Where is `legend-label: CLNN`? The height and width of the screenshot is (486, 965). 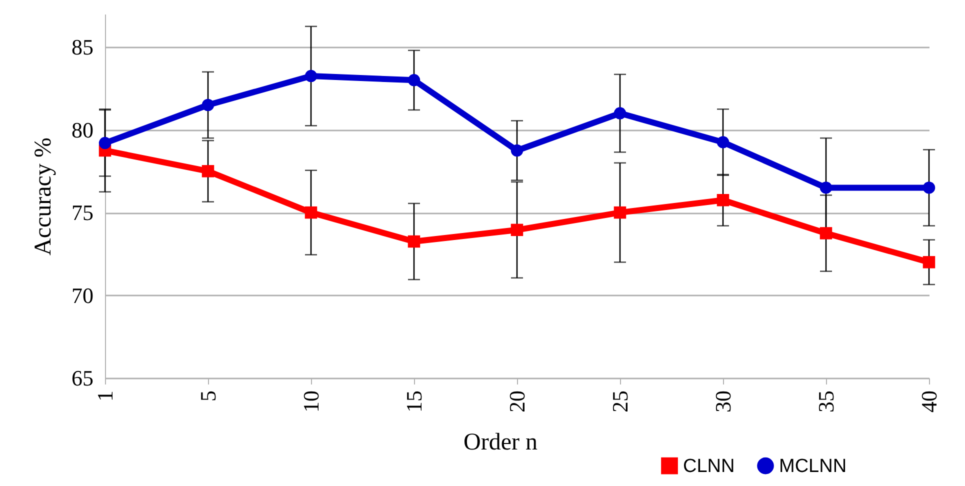
legend-label: CLNN is located at coordinates (709, 466).